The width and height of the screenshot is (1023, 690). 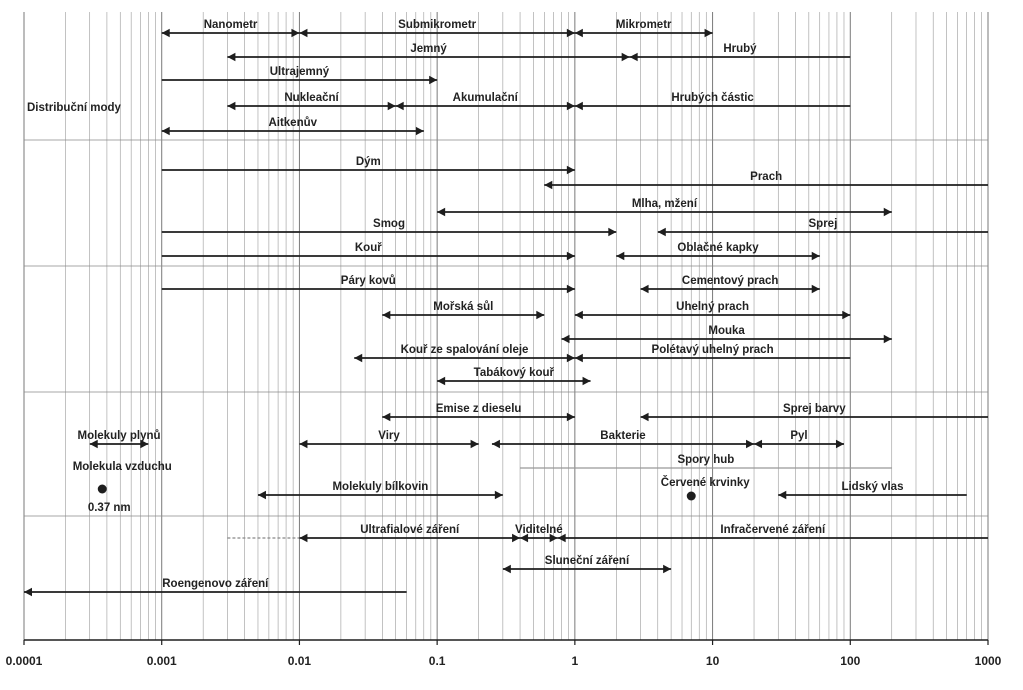 What do you see at coordinates (872, 487) in the screenshot?
I see `range-label: Lidský vlas` at bounding box center [872, 487].